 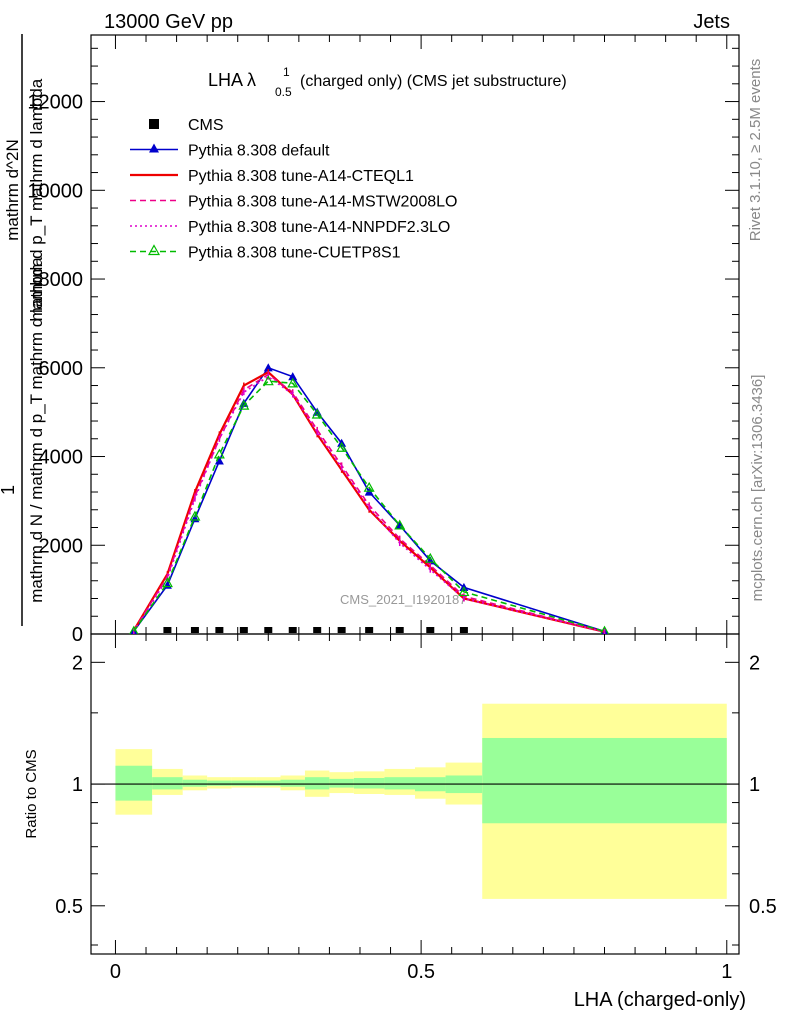 I want to click on ratio-ytick-label-right: 2, so click(x=754, y=663).